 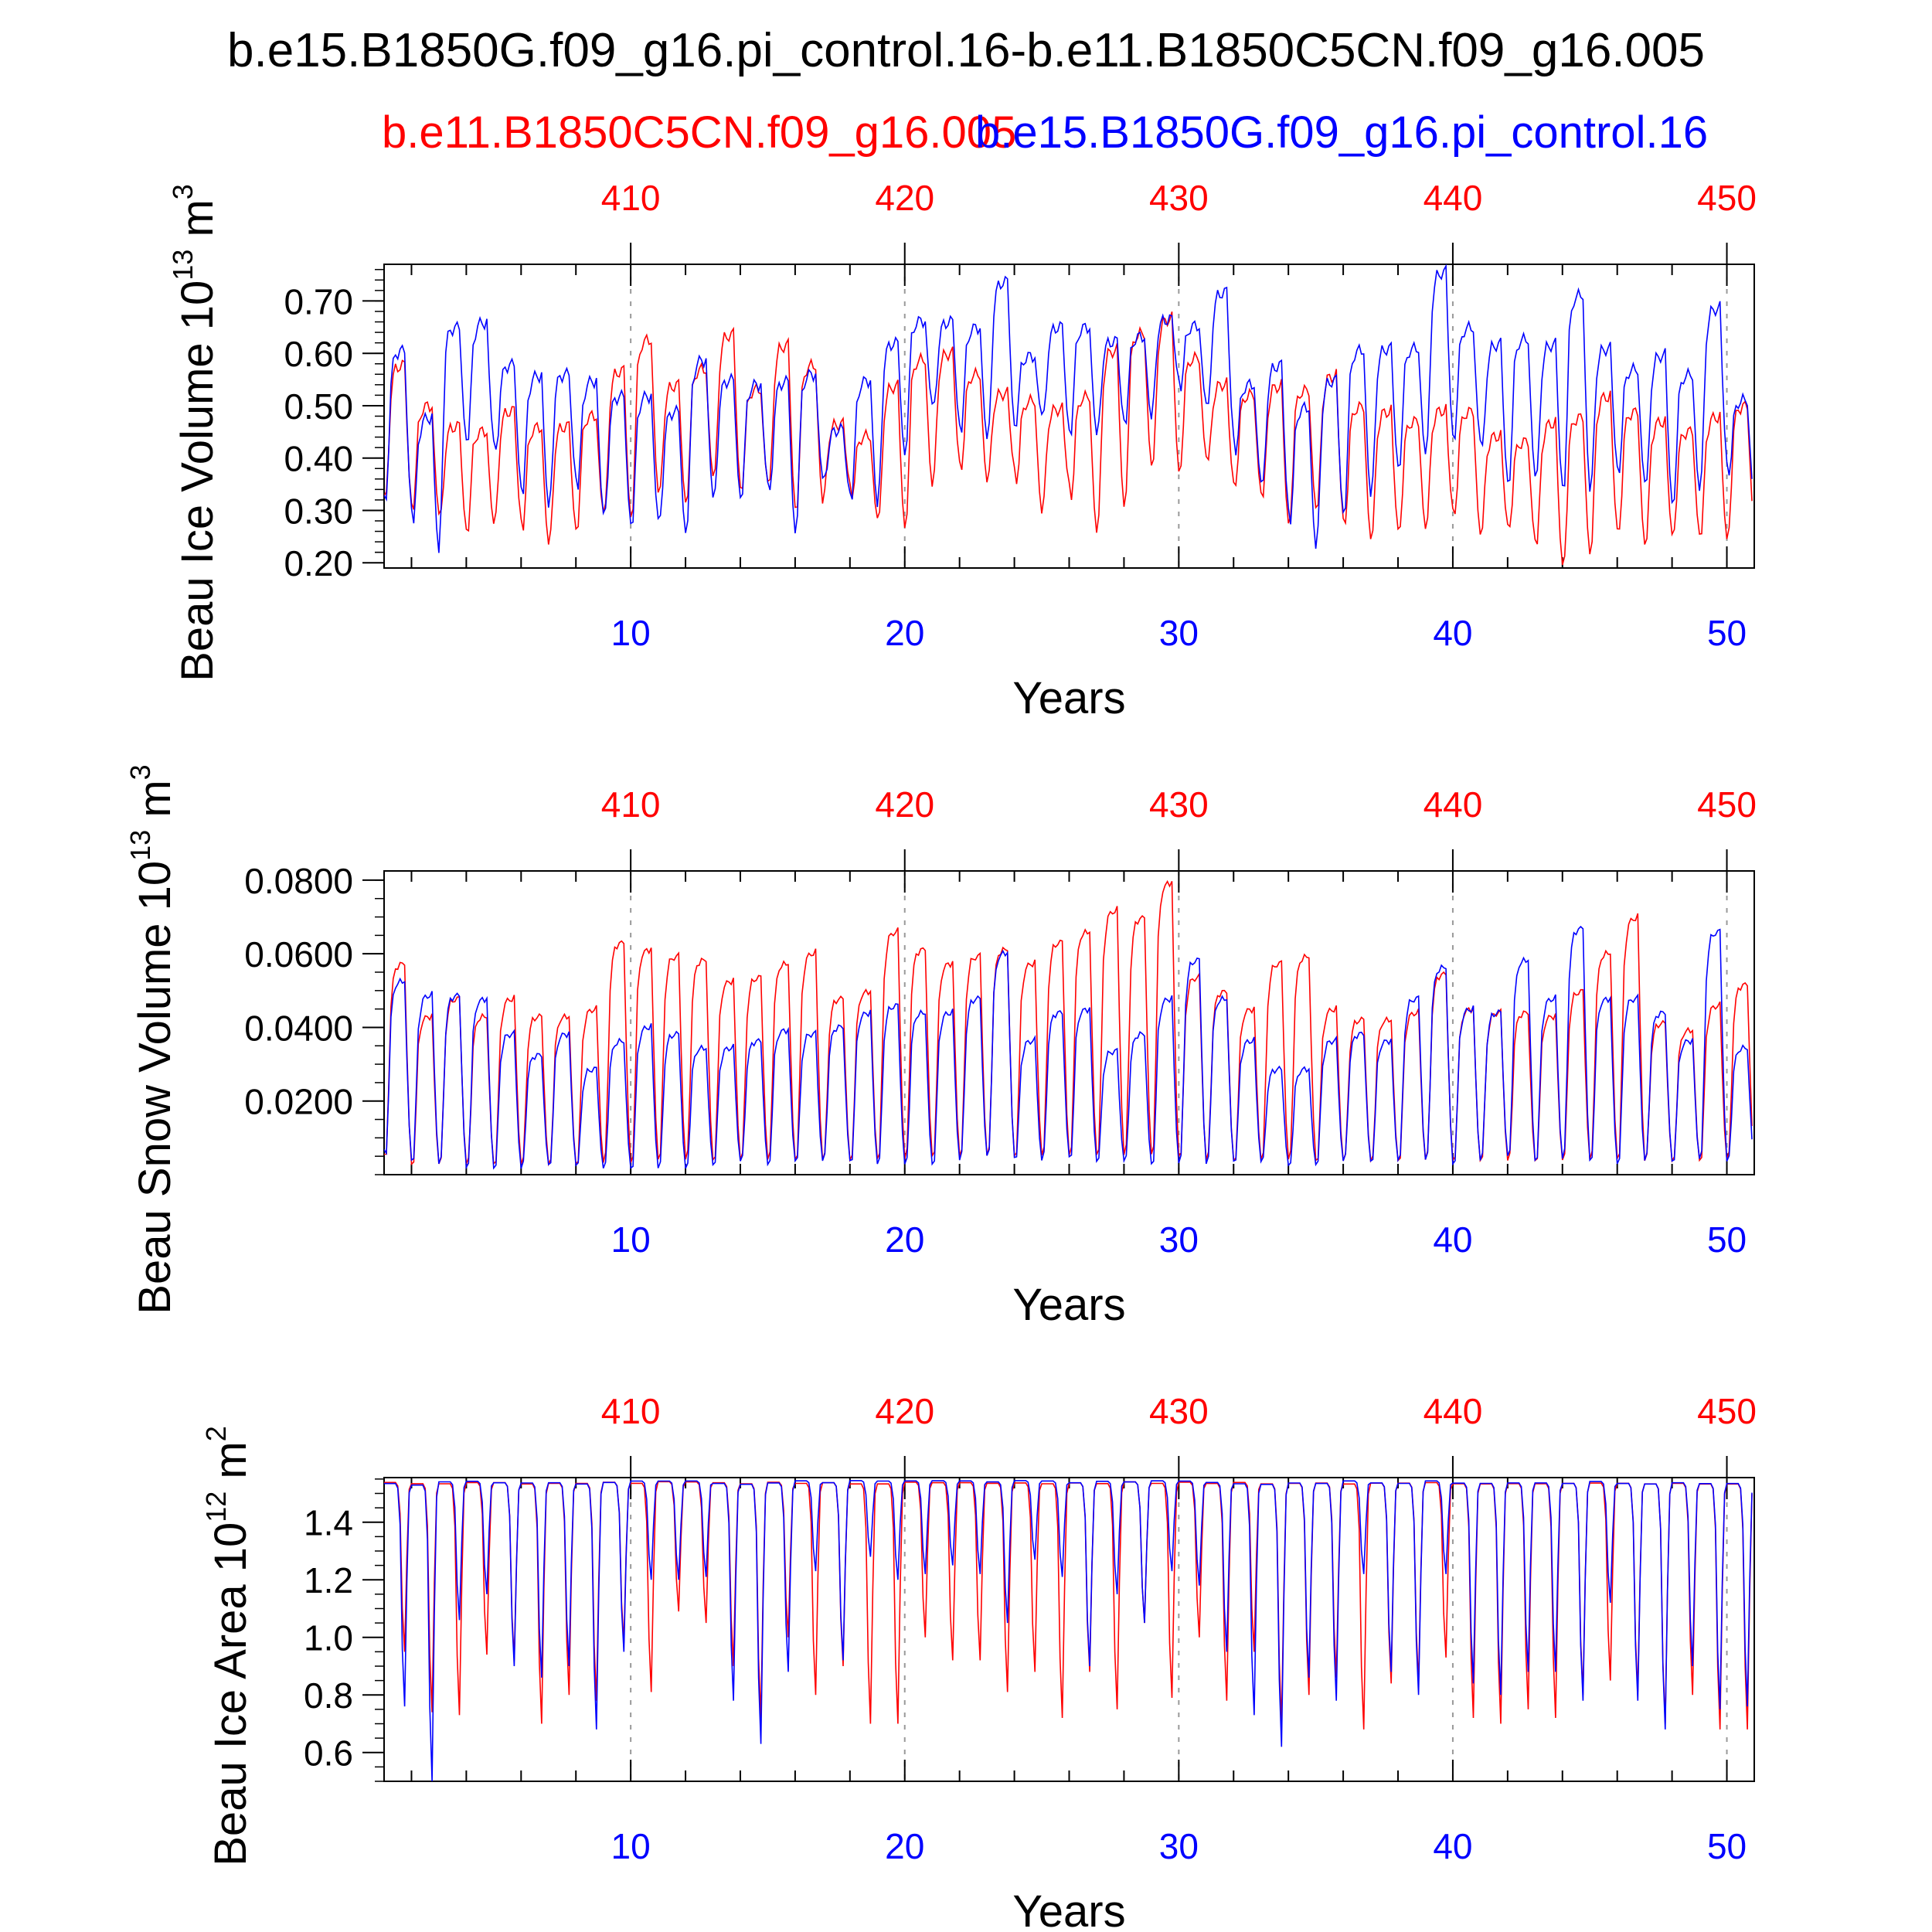 What do you see at coordinates (216, 1507) in the screenshot?
I see `y-axis-label-part: 12` at bounding box center [216, 1507].